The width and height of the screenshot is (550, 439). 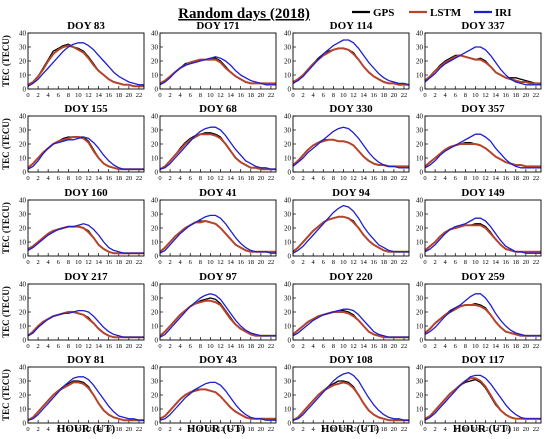 I want to click on panel-title: DOY 155, so click(x=86, y=109).